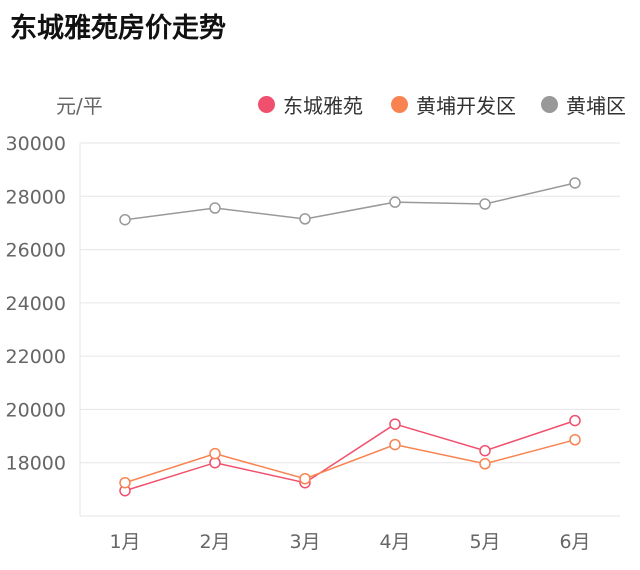 The height and width of the screenshot is (570, 640). I want to click on y-tick-label: 20000, so click(36, 410).